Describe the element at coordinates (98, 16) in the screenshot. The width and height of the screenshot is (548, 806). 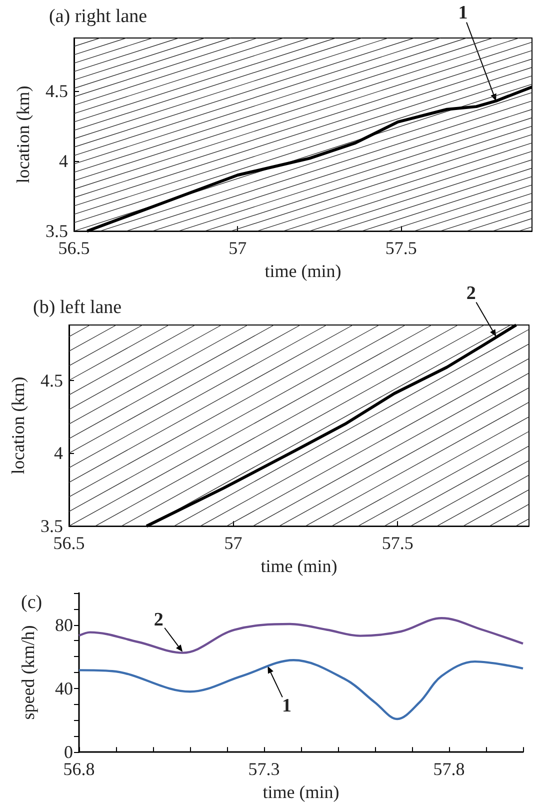
I see `chart-title: (a) right lane` at that location.